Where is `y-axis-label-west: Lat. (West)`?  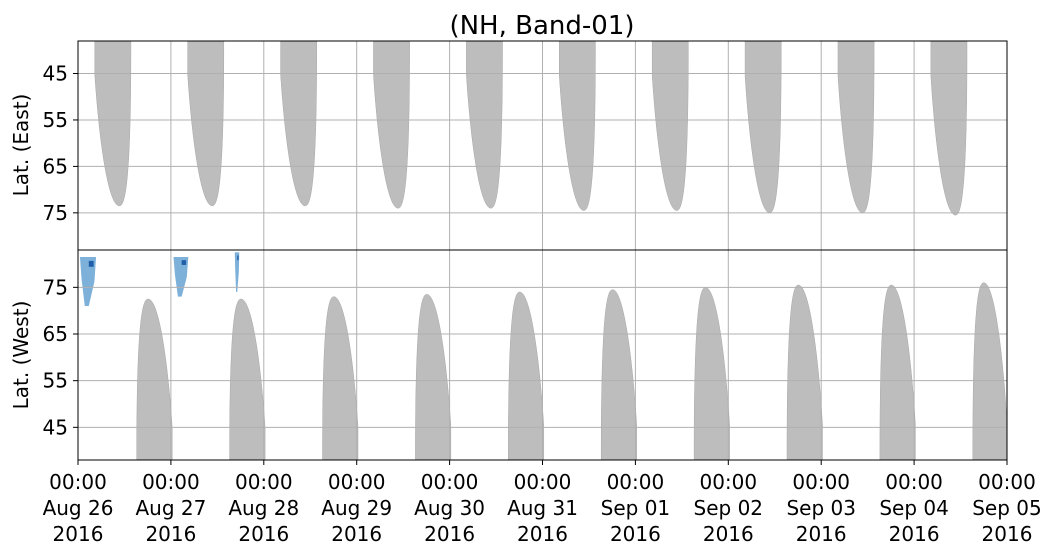 y-axis-label-west: Lat. (West) is located at coordinates (21, 355).